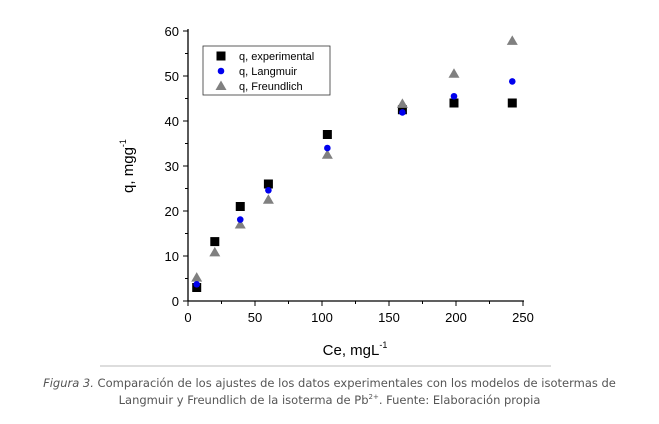 Image resolution: width=659 pixels, height=424 pixels. What do you see at coordinates (187, 317) in the screenshot?
I see `x-tick-label: 0` at bounding box center [187, 317].